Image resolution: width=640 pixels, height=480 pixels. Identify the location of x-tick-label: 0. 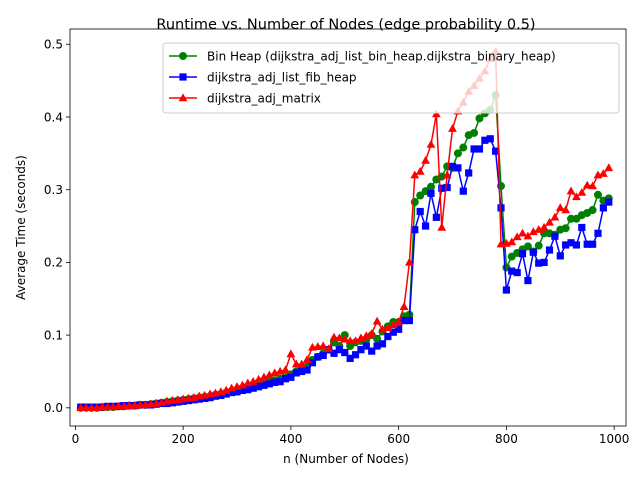
(76, 439).